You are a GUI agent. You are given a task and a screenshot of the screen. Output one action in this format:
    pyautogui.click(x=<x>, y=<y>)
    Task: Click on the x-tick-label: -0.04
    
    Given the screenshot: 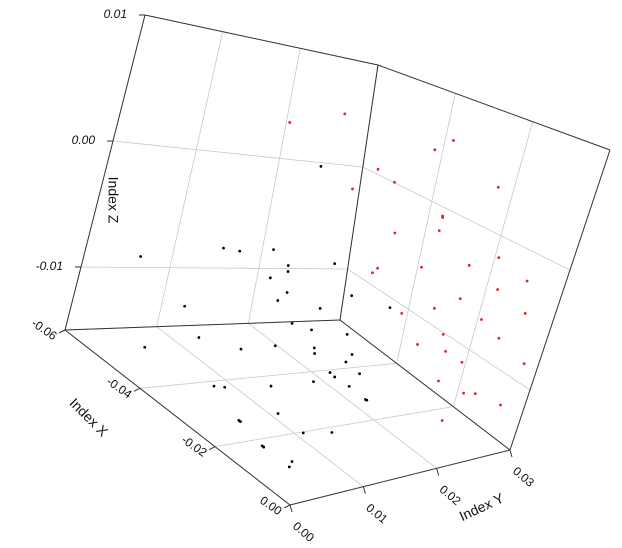 What is the action you would take?
    pyautogui.click(x=119, y=387)
    